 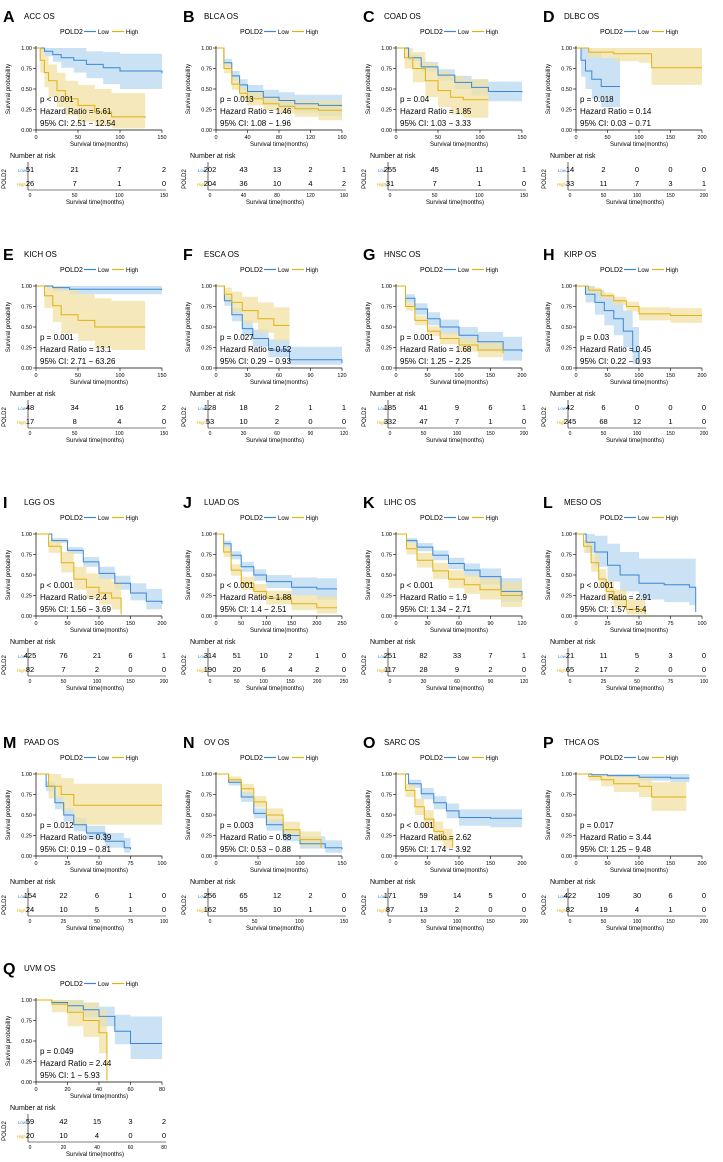 What do you see at coordinates (243, 909) in the screenshot?
I see `risk-high-count: 55` at bounding box center [243, 909].